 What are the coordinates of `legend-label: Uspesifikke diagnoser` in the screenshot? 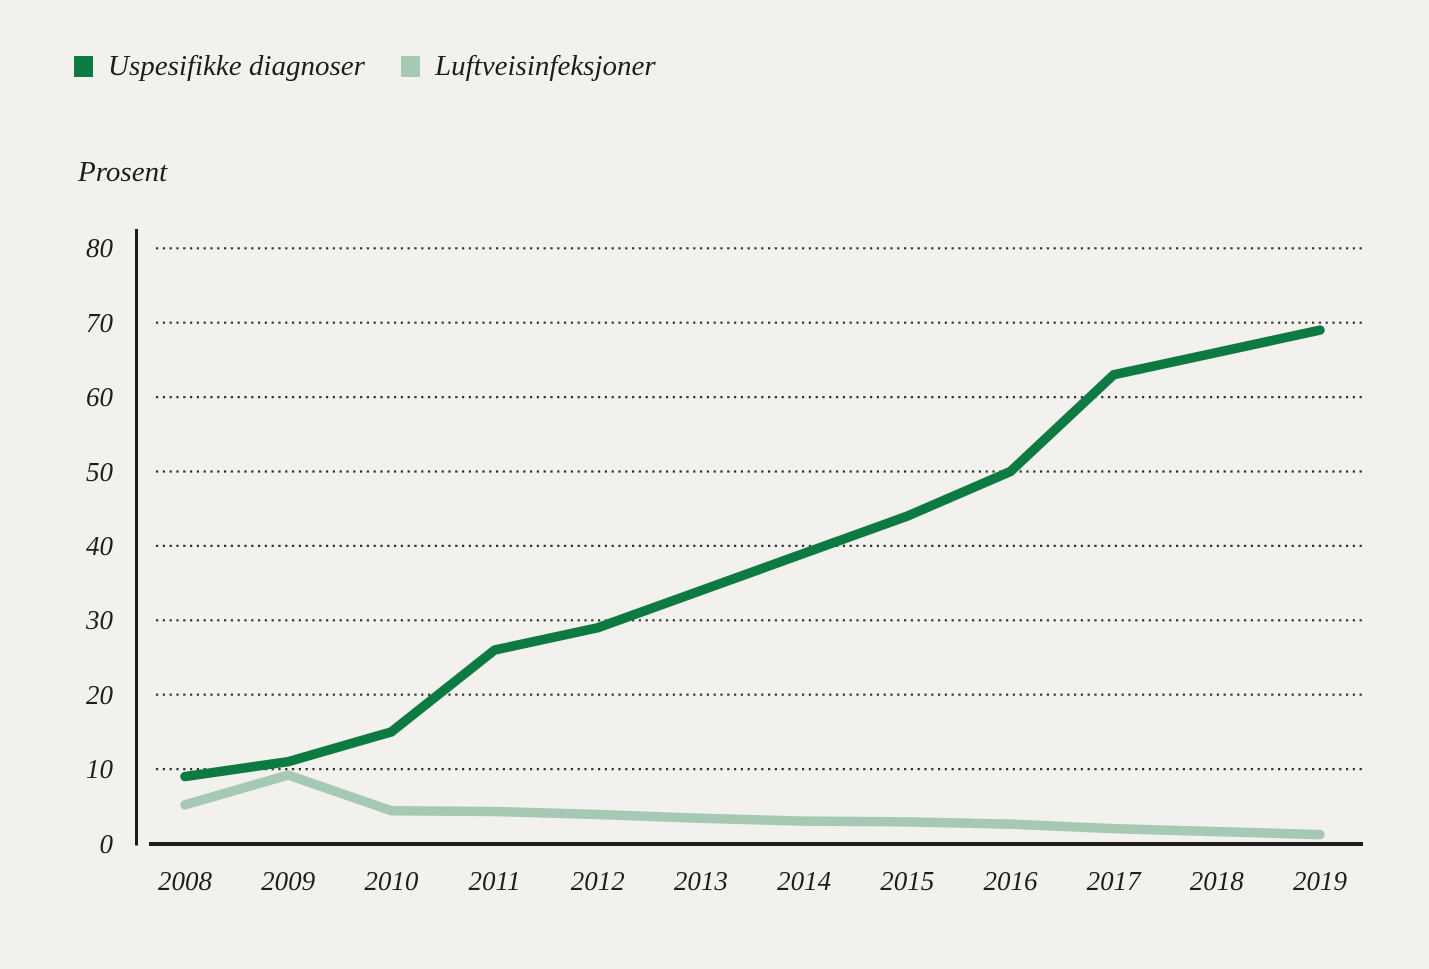 It's located at (236, 66).